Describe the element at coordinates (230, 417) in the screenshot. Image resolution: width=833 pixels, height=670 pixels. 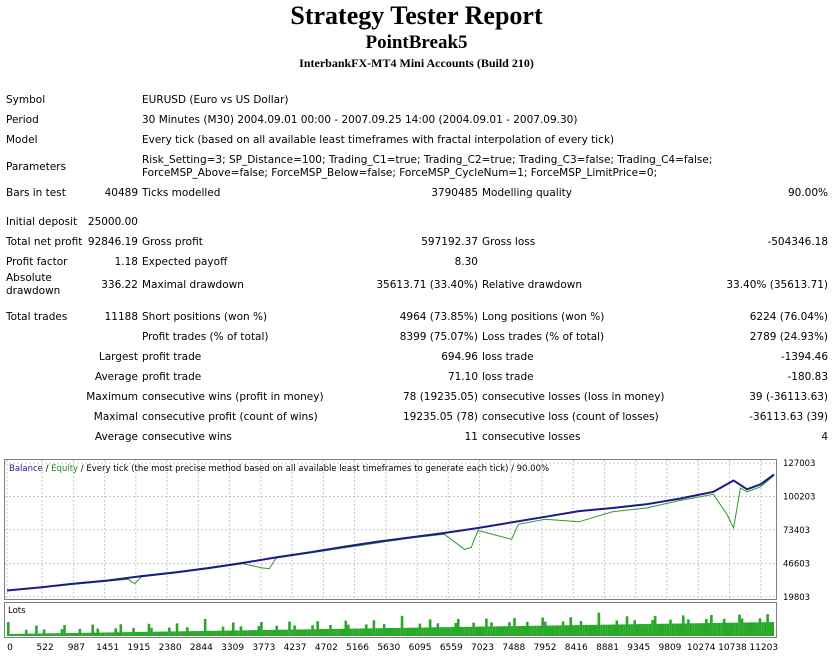
I see `maximal-profit-label: consecutive profit (count of wins)` at that location.